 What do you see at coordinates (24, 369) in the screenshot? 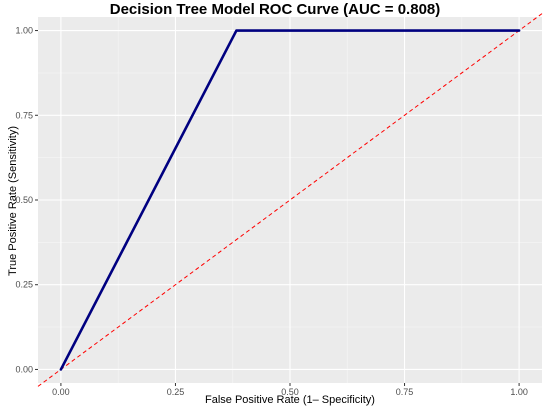
I see `y-tick-label: 0.00` at bounding box center [24, 369].